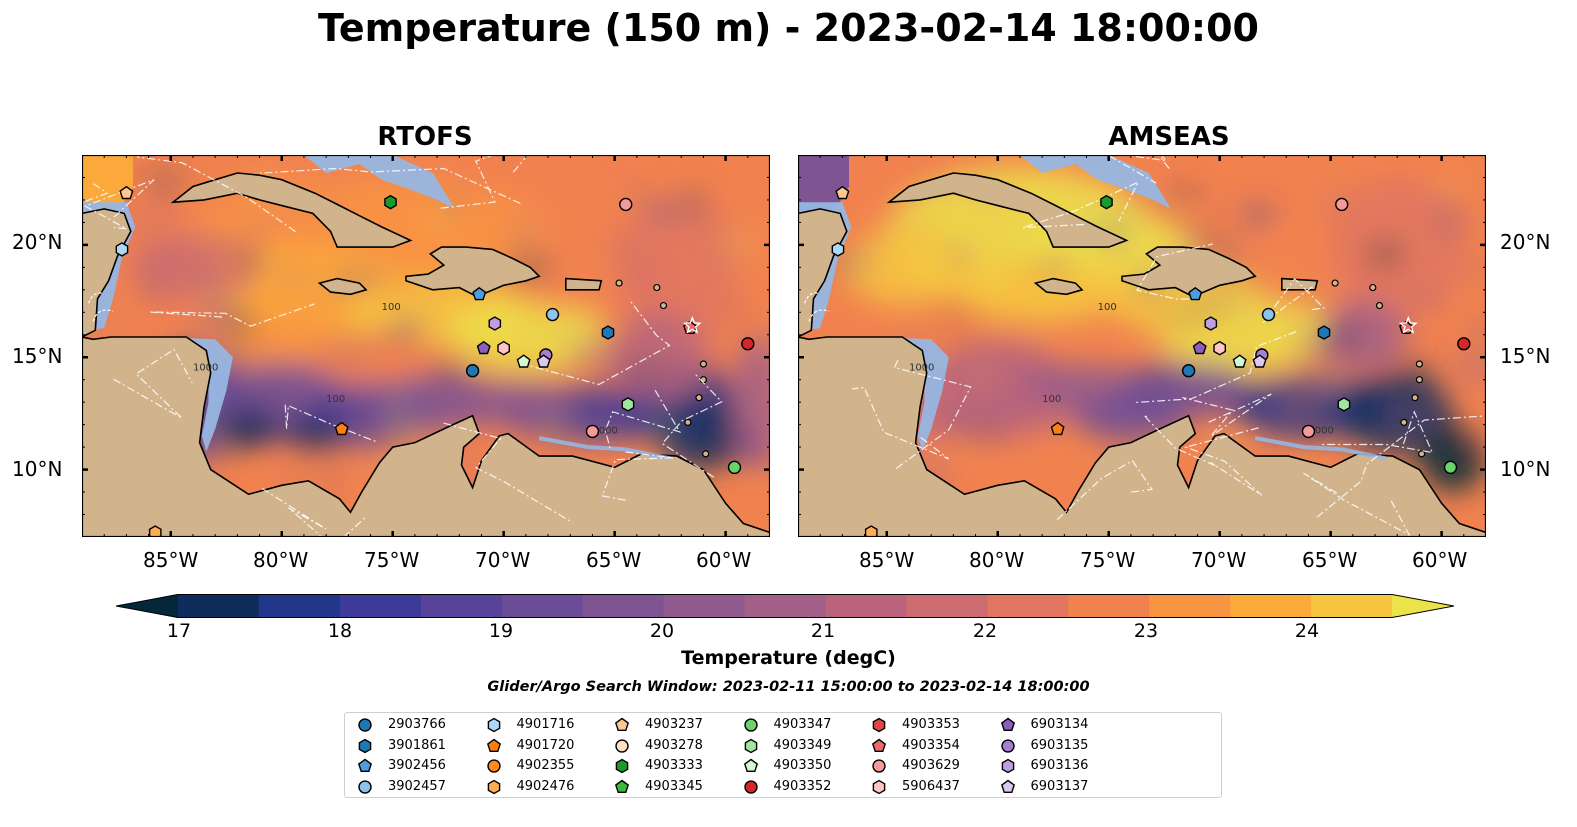  Describe the element at coordinates (392, 560) in the screenshot. I see `lon-tick-label: 75°W` at that location.